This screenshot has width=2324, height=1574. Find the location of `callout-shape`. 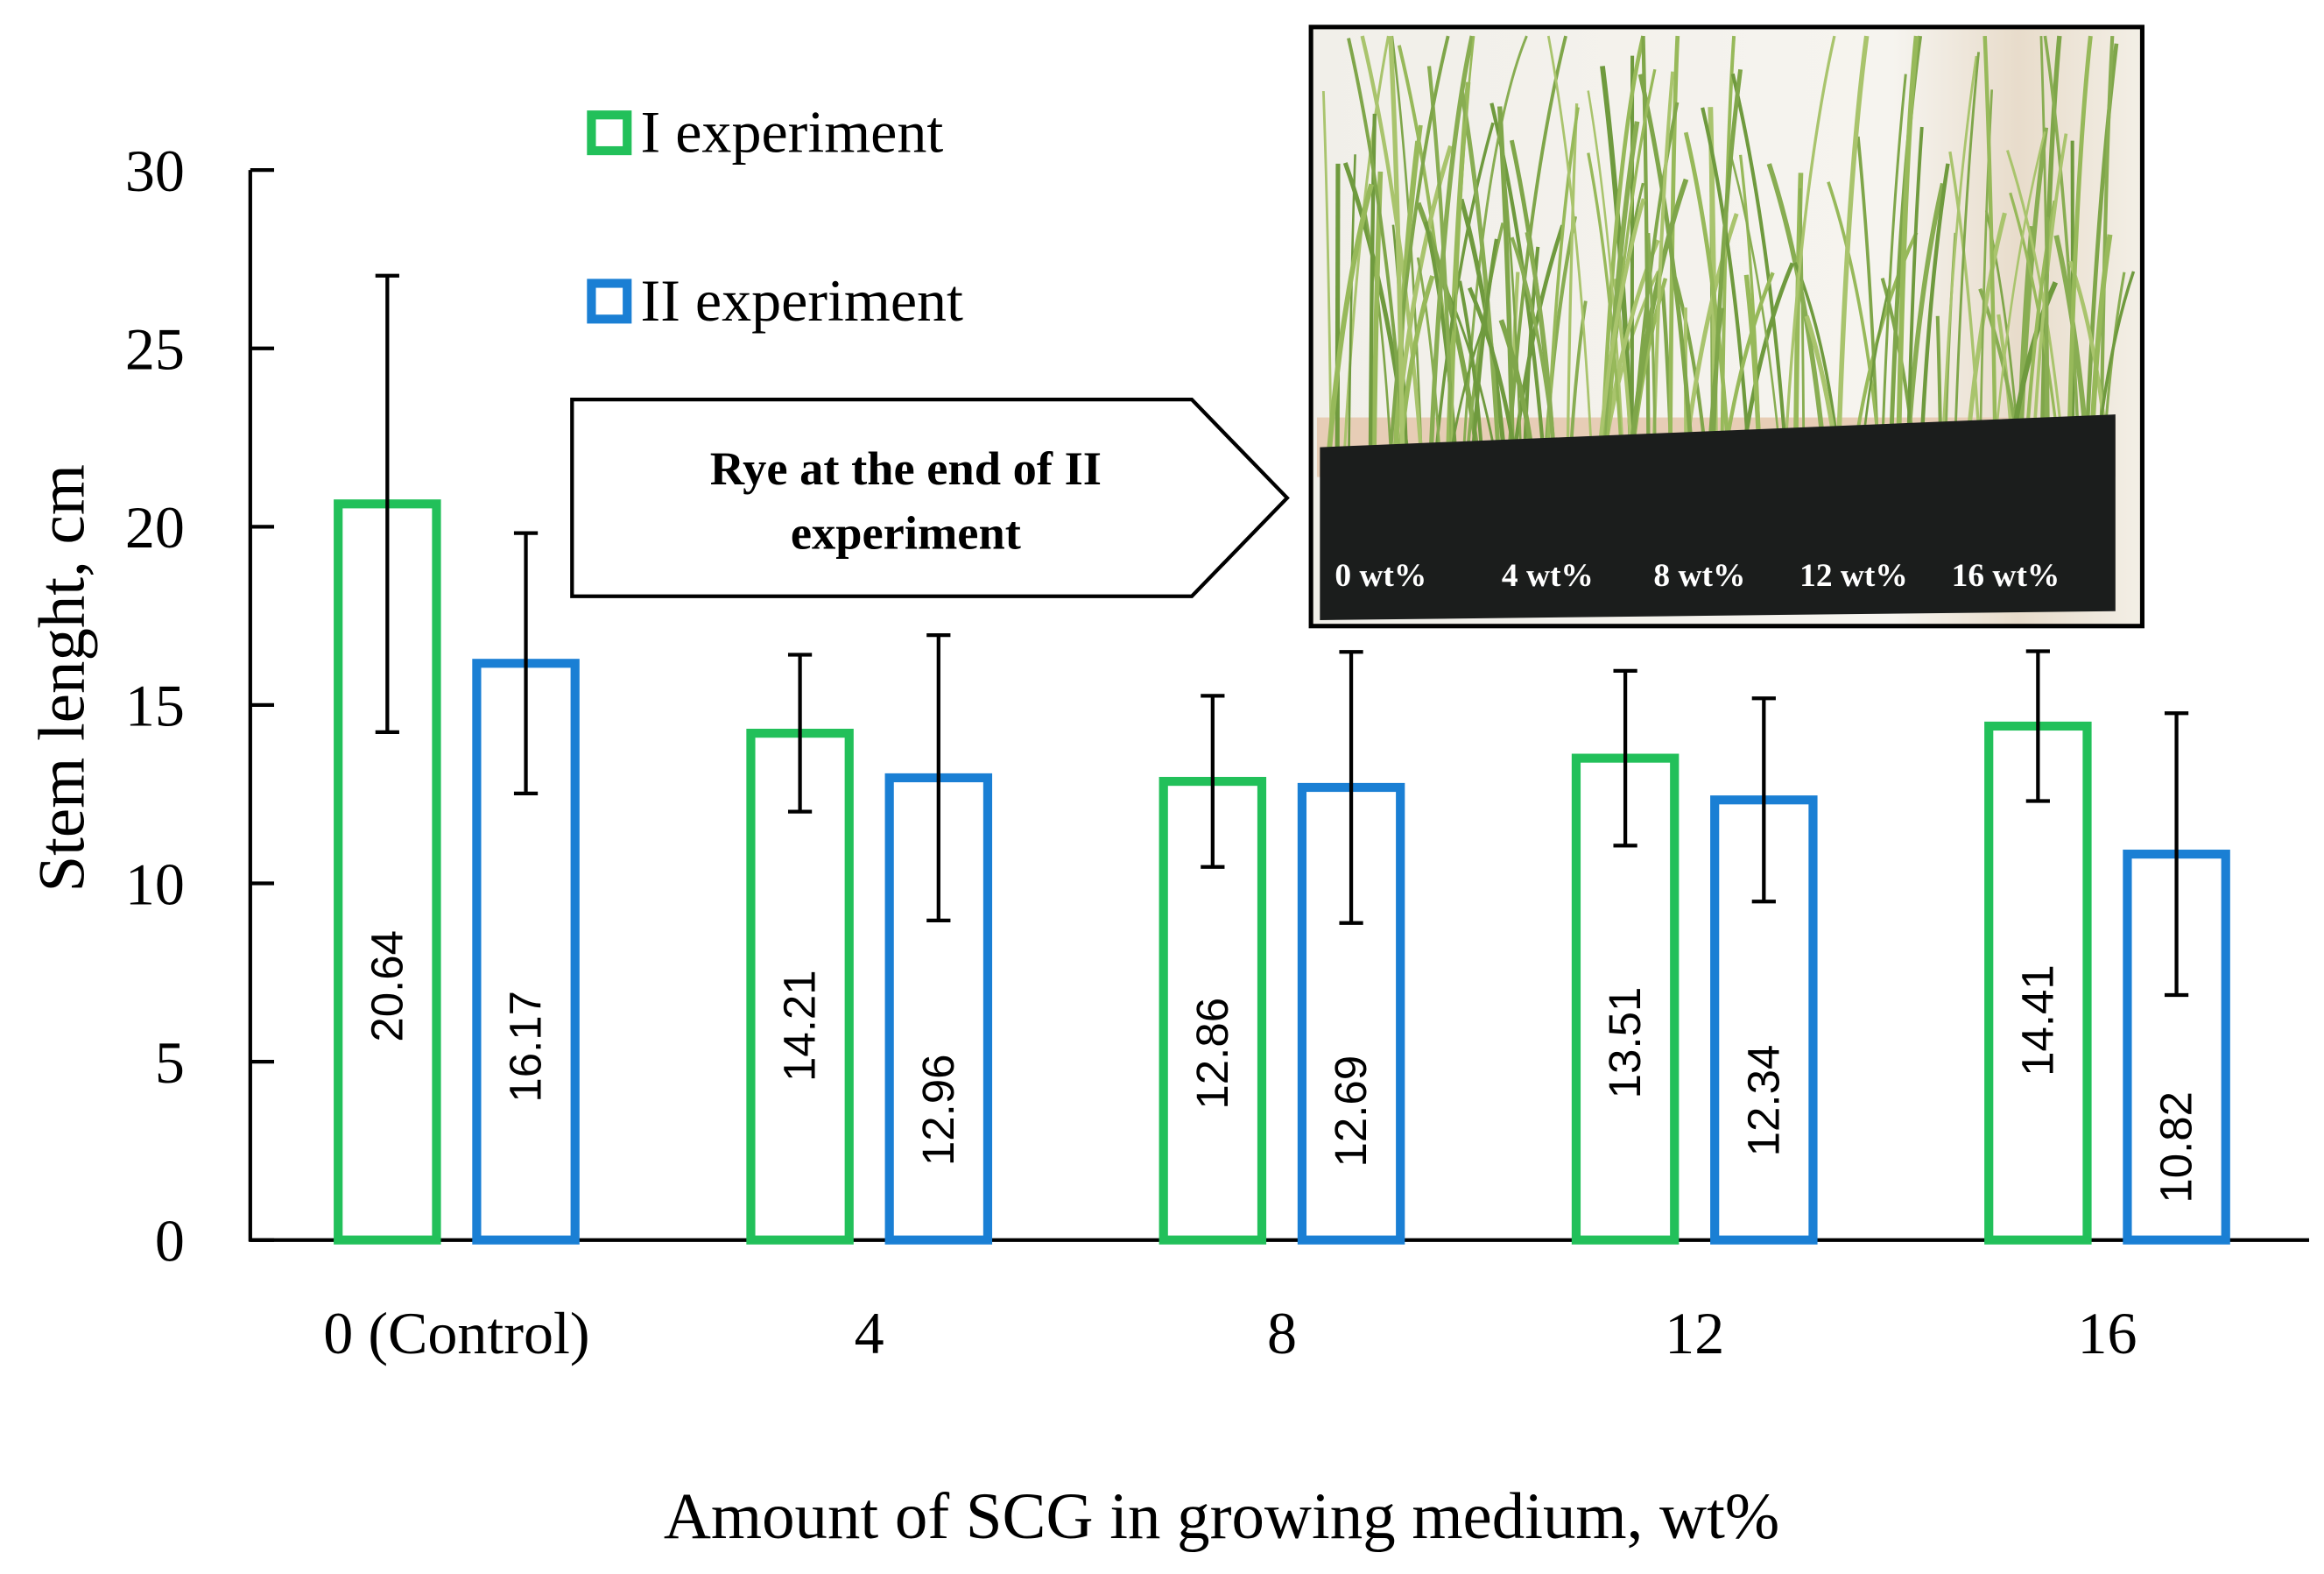

callout-shape is located at coordinates (930, 498).